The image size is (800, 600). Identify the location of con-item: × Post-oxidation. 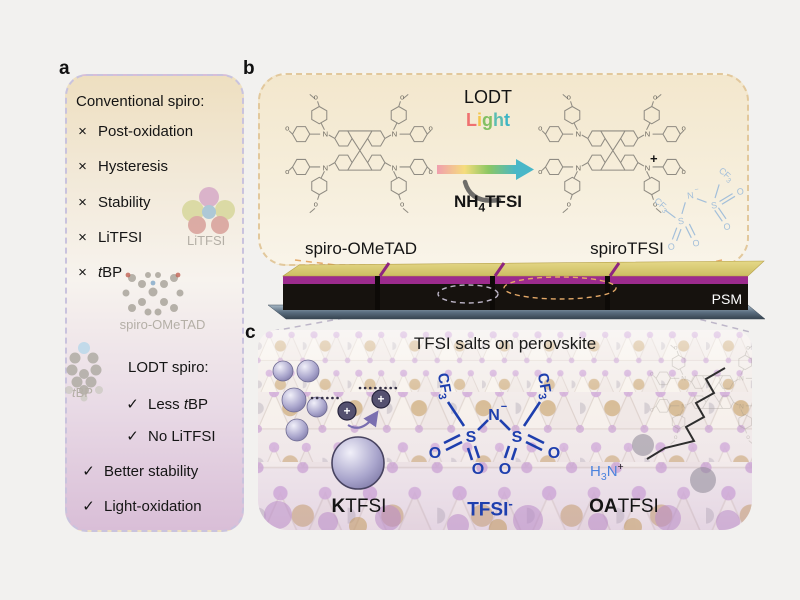
(134, 132).